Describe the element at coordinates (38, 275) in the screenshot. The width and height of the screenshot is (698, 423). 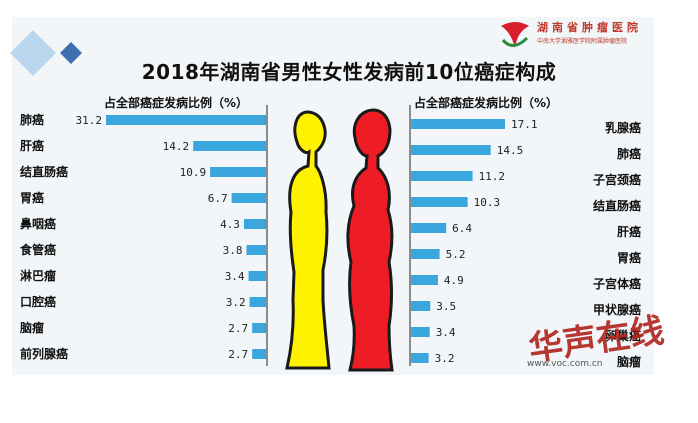
I see `male-category-label: 淋巴瘤` at that location.